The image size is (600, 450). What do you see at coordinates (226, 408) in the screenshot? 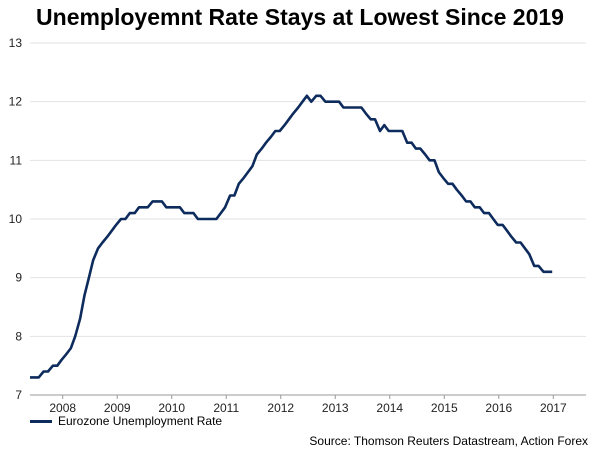
I see `x-tick-label: 2011` at bounding box center [226, 408].